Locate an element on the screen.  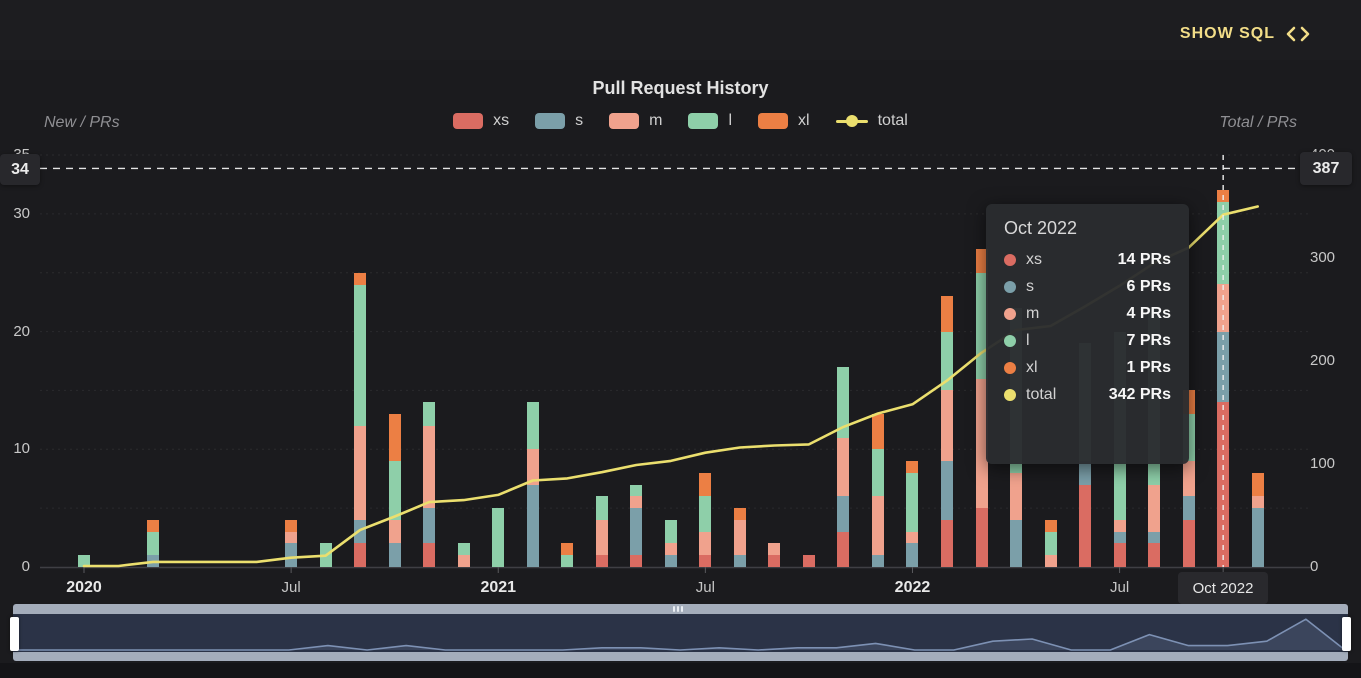
bar-jul-2020 is located at coordinates (291, 543).